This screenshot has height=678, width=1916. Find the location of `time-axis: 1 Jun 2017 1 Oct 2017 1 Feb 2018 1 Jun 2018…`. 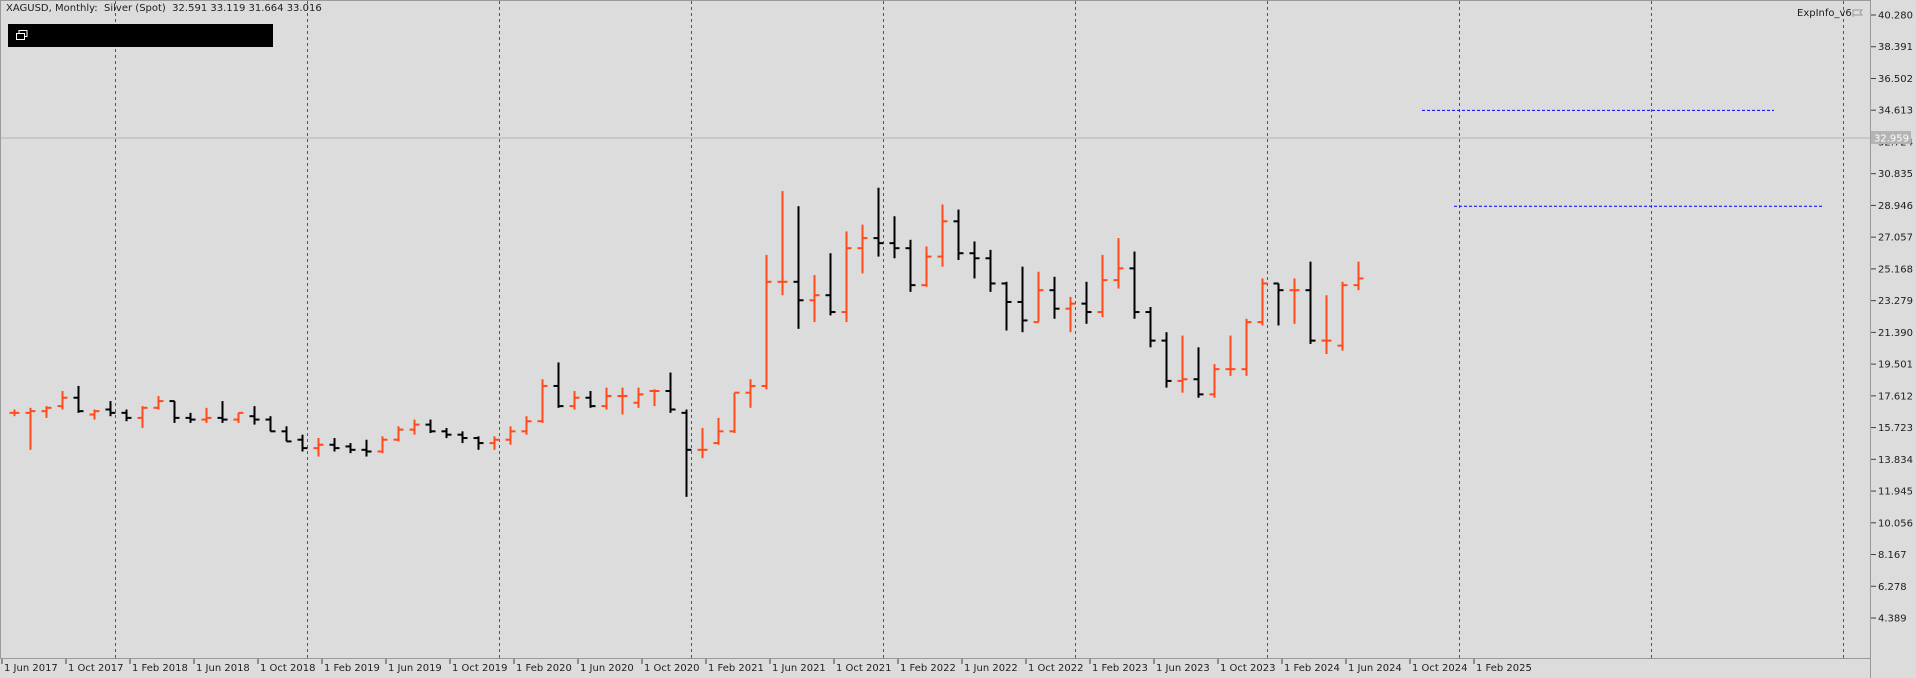

time-axis: 1 Jun 2017 1 Oct 2017 1 Feb 2018 1 Jun 2018… is located at coordinates (935, 666).